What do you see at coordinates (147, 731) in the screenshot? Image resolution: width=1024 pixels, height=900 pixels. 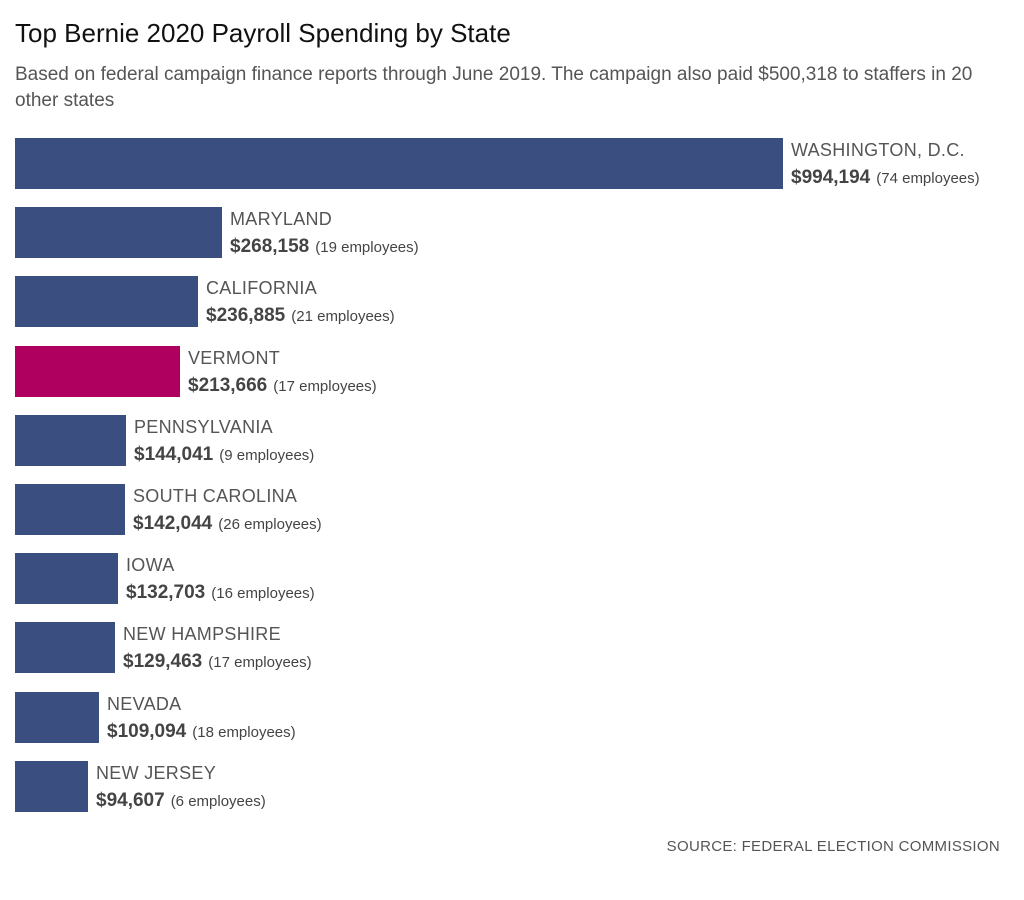 I see `value-amount-nevada: $109,094` at bounding box center [147, 731].